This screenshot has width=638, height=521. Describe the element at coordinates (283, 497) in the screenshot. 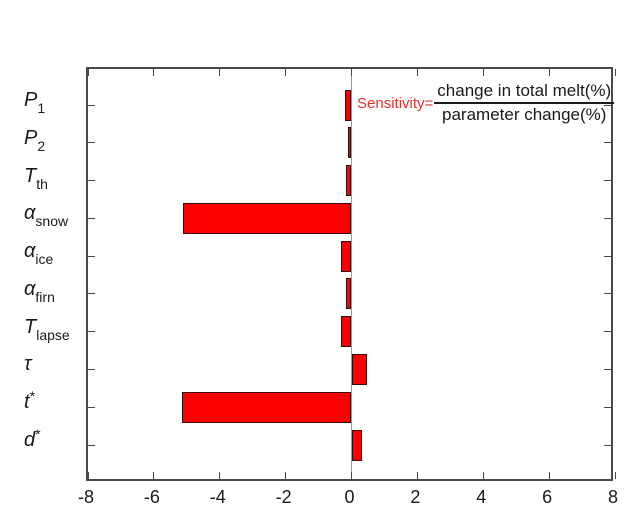

I see `x-tick-label: -2` at that location.